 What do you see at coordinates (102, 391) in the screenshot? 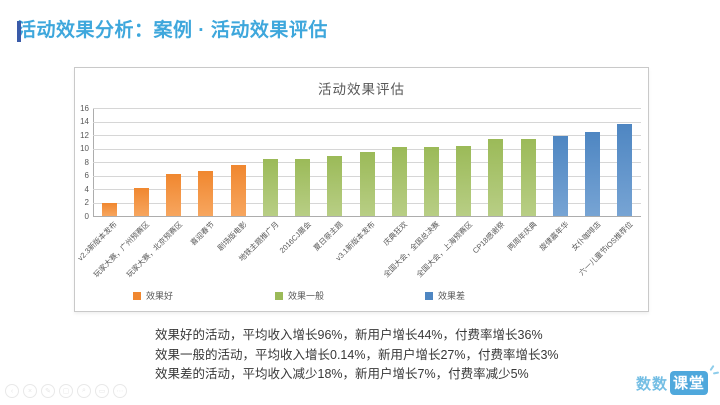
I see `frame-icon: ▭` at bounding box center [102, 391].